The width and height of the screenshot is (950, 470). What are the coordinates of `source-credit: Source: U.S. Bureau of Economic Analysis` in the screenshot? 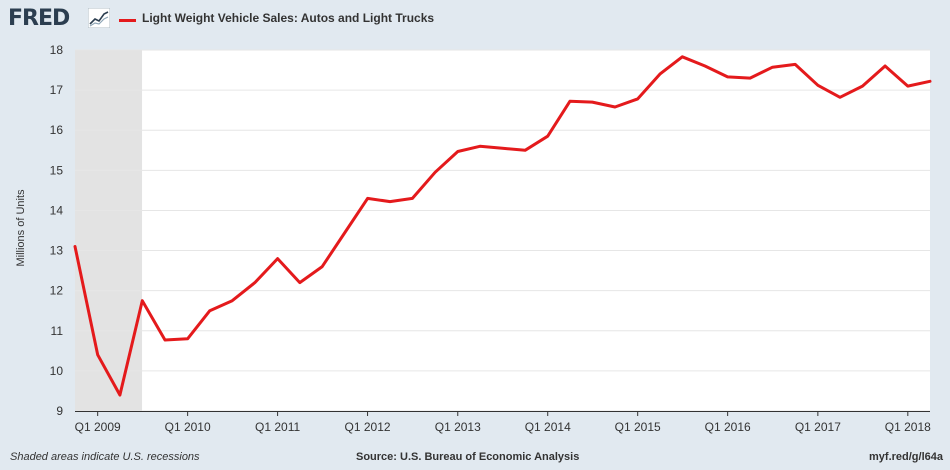 It's located at (468, 457).